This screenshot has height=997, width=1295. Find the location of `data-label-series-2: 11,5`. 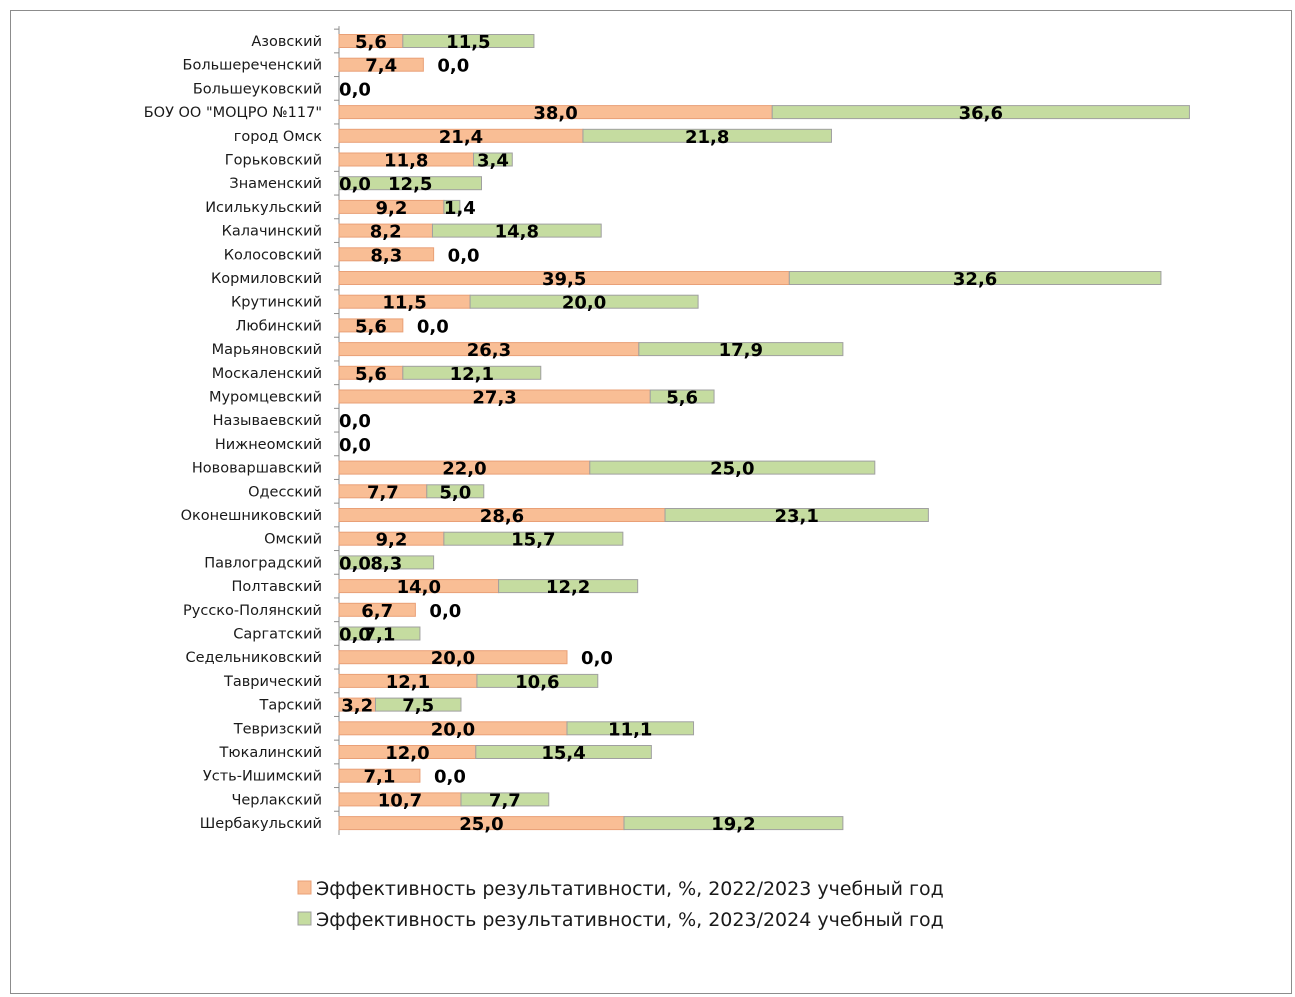

data-label-series-2: 11,5 is located at coordinates (468, 42).